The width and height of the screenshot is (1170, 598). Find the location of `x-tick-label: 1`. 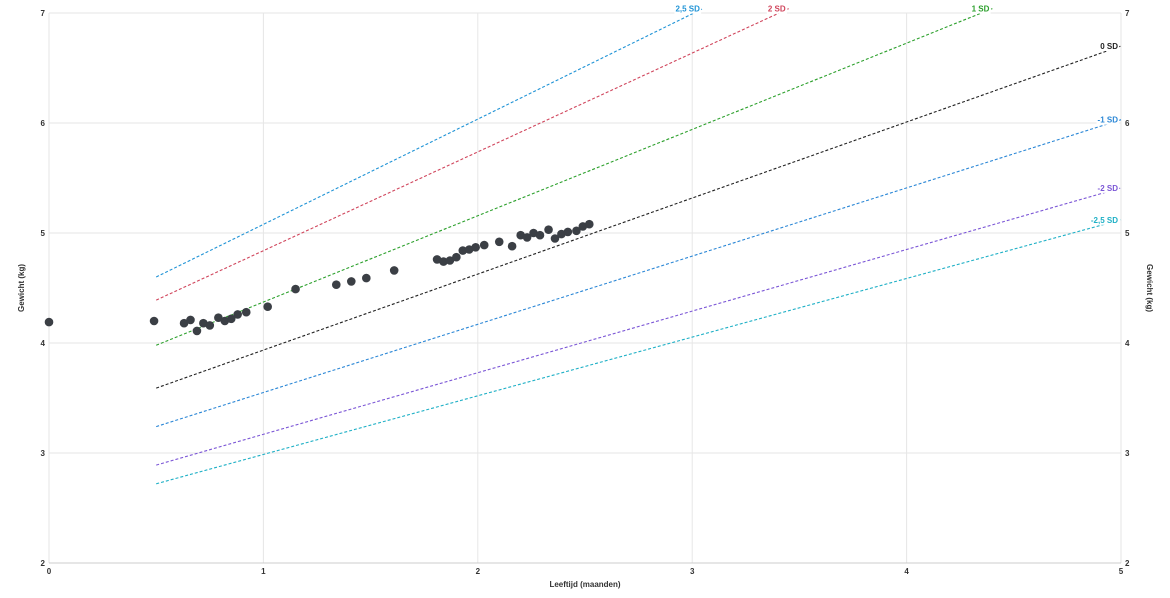

x-tick-label: 1 is located at coordinates (263, 571).